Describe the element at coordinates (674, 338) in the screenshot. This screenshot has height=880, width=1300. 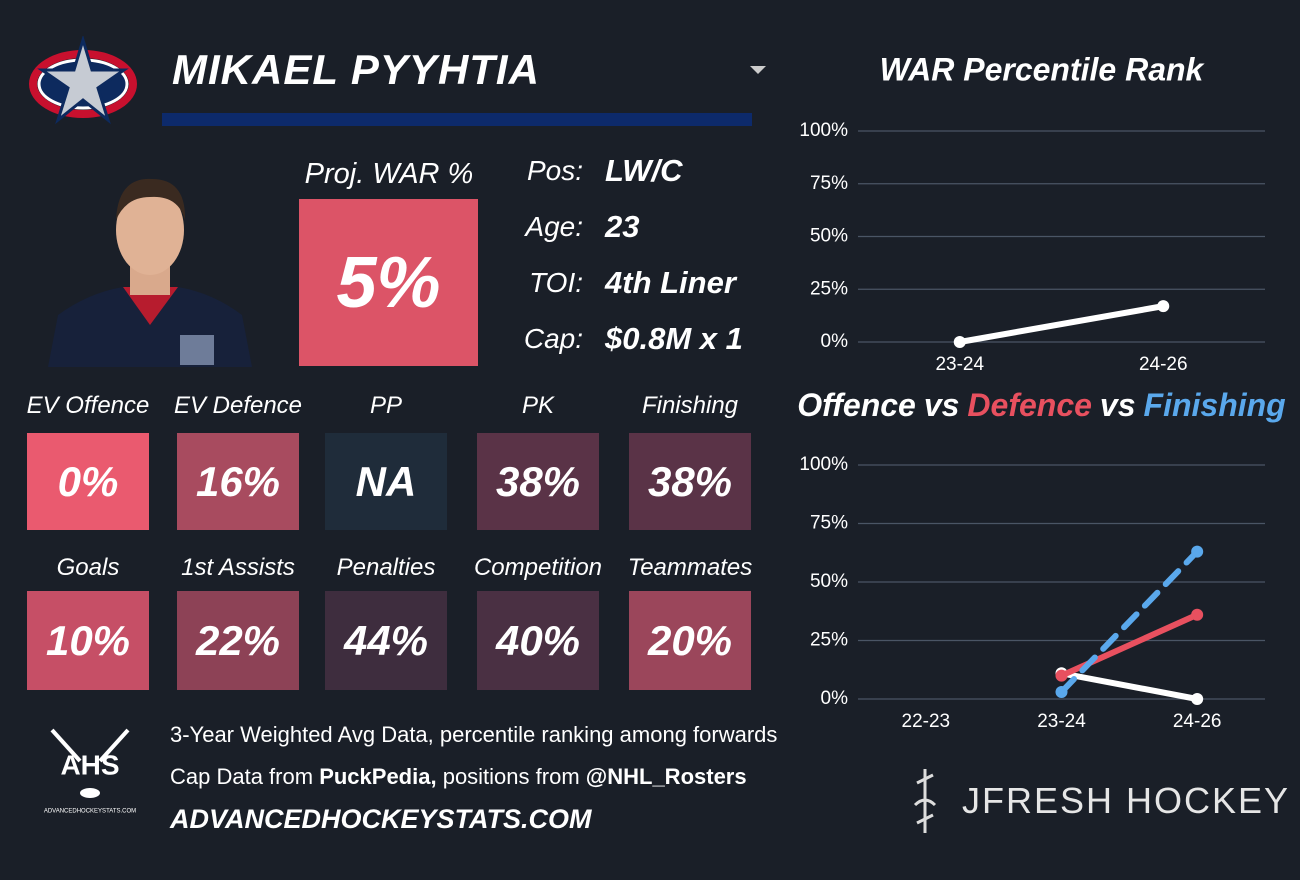
I see `info-value: $0.8M x 1` at that location.